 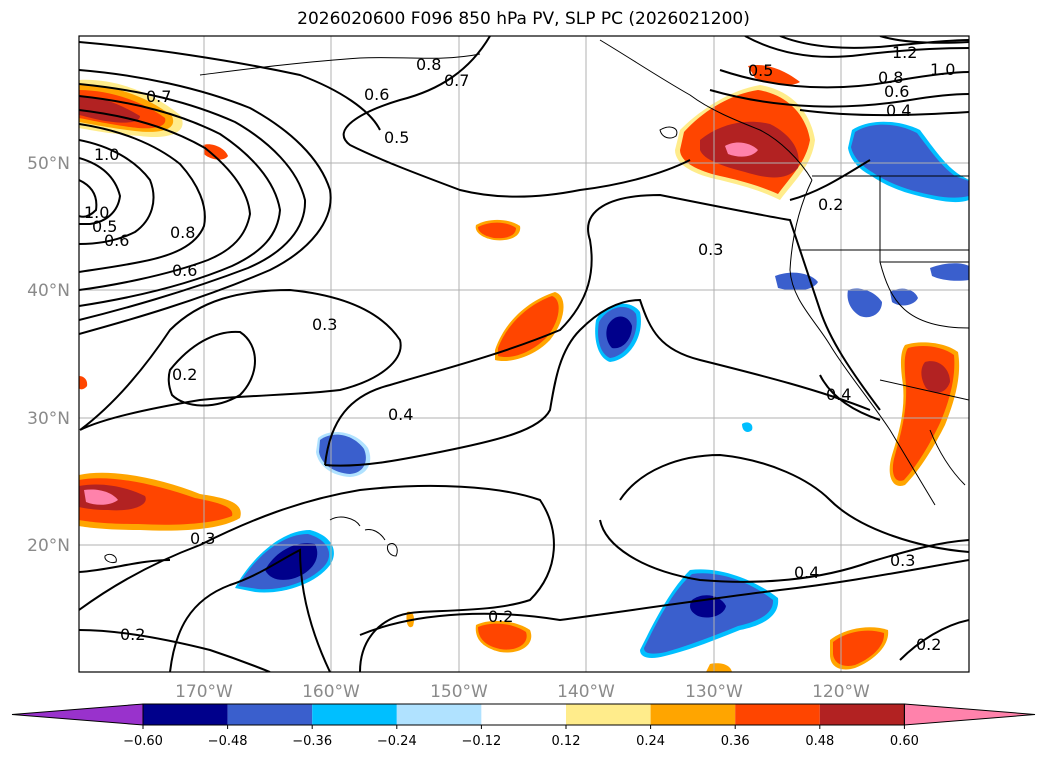 I want to click on colorbar-frame, so click(x=523, y=714).